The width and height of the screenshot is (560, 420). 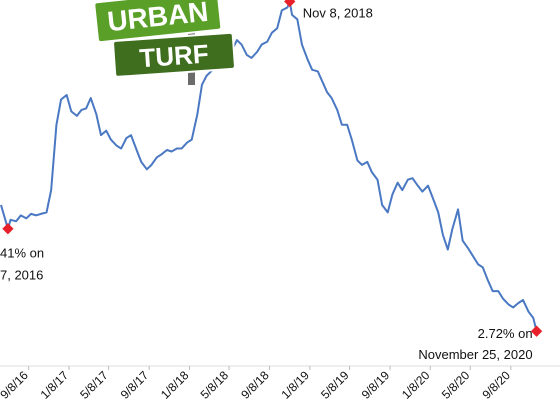 I want to click on x-tick-label: 5/8/20, so click(x=456, y=385).